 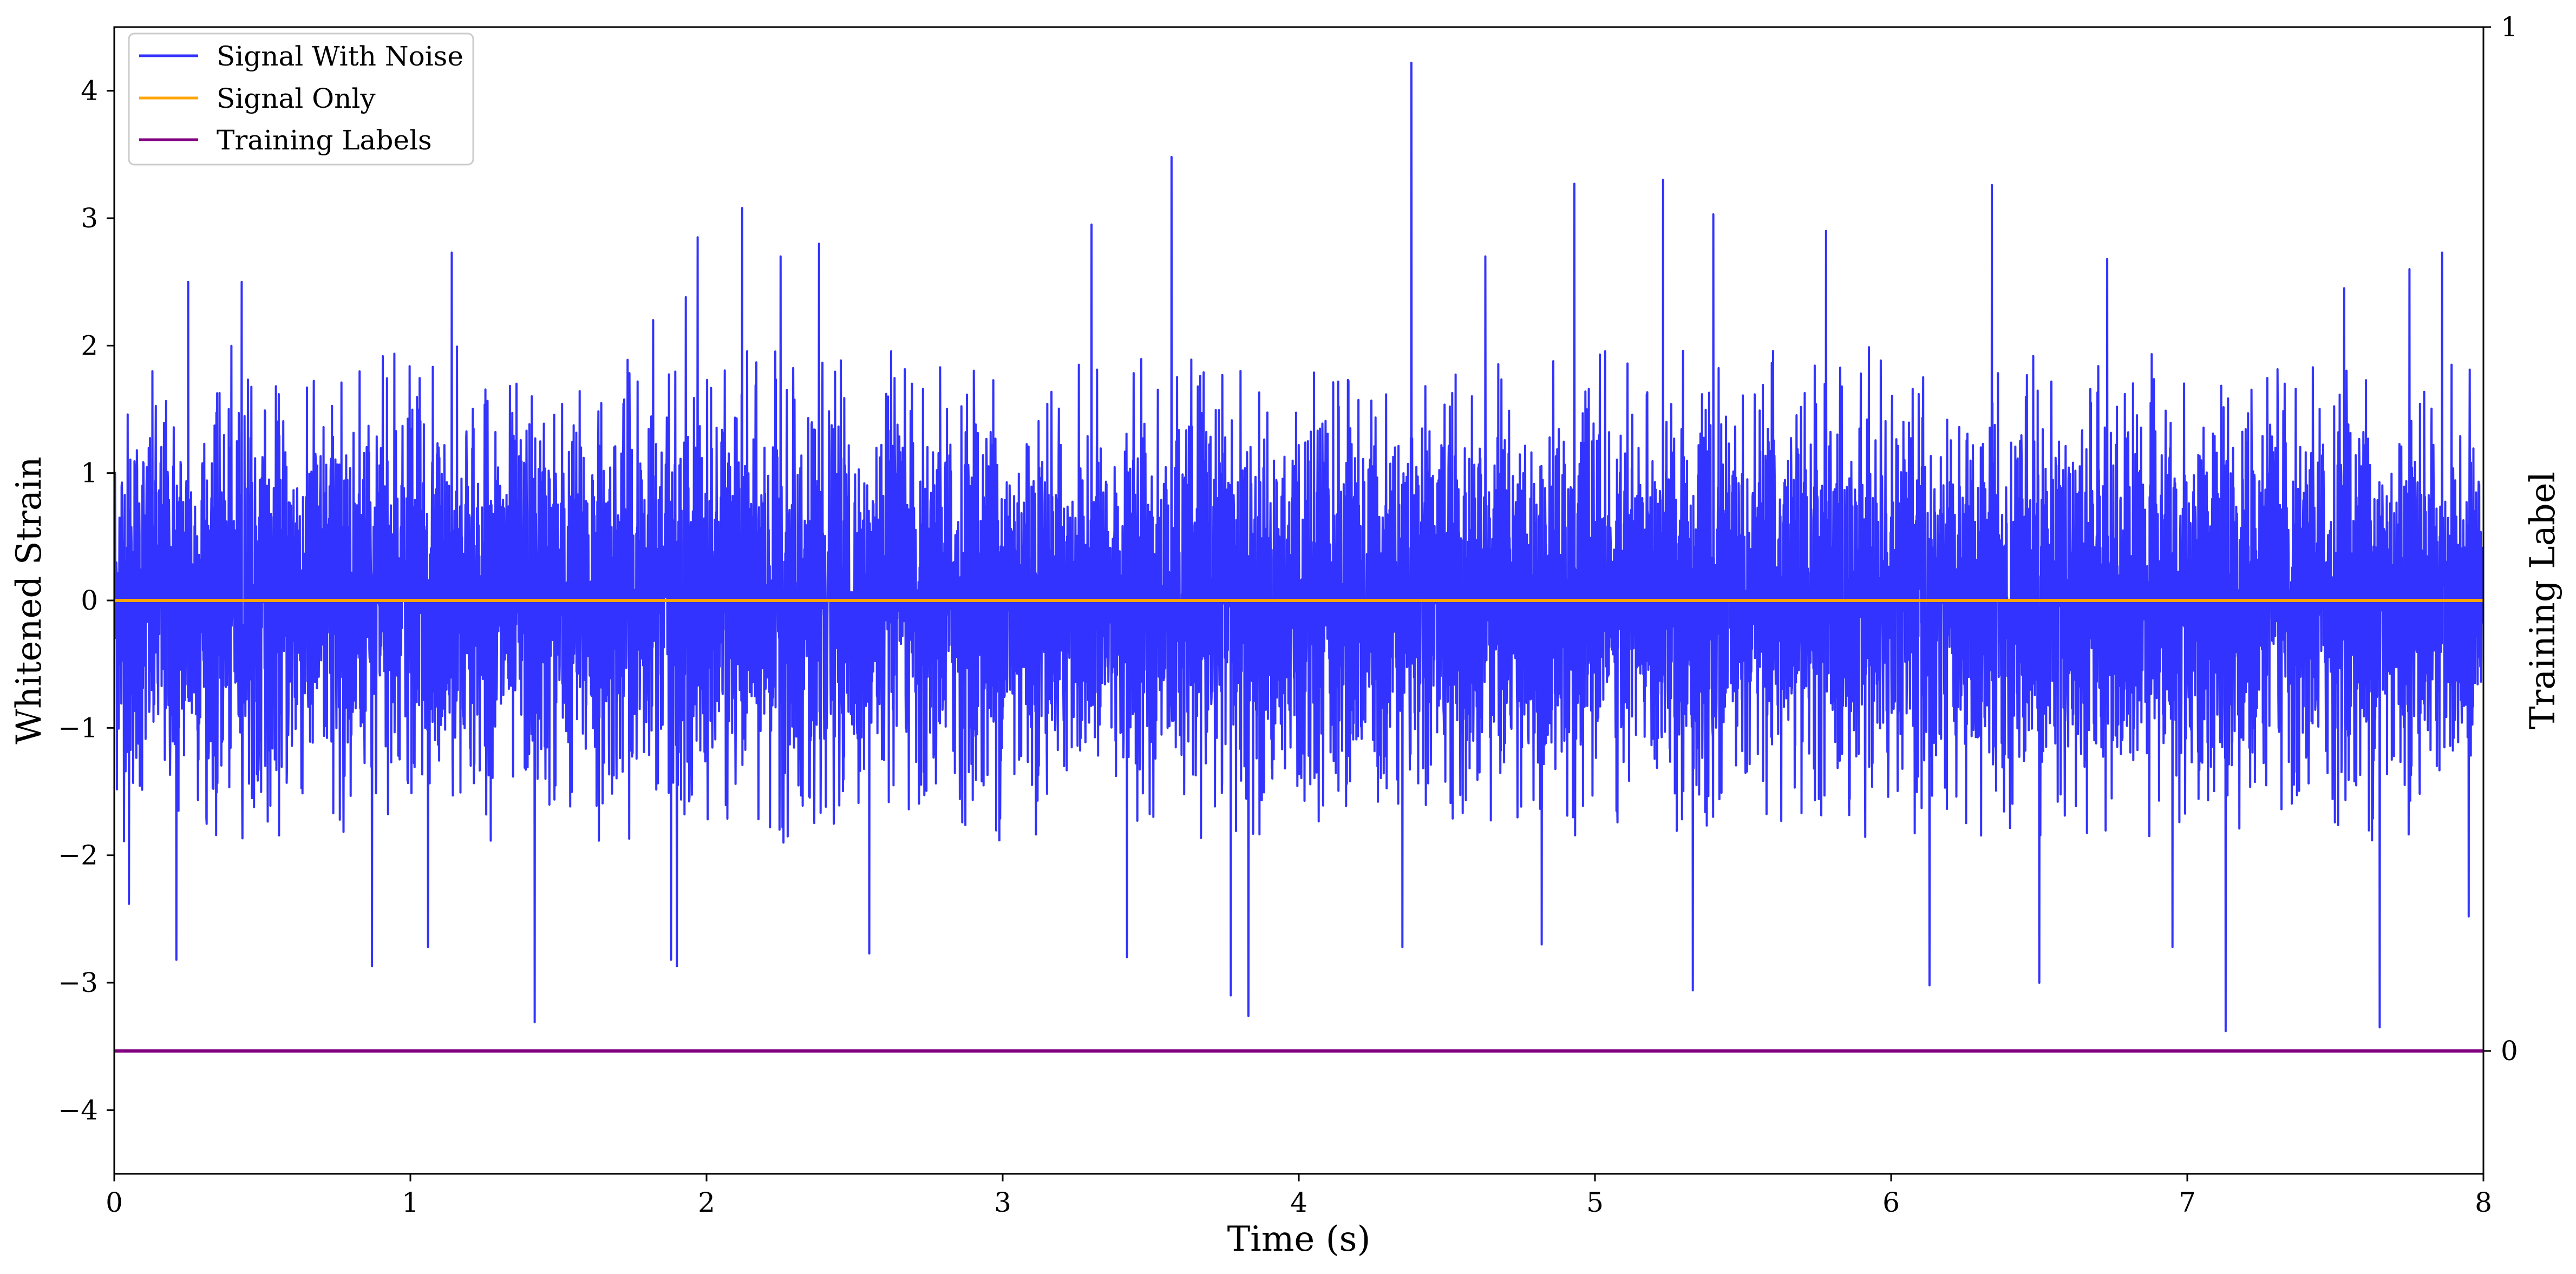 What do you see at coordinates (1595, 1202) in the screenshot?
I see `x-tick-label: 5` at bounding box center [1595, 1202].